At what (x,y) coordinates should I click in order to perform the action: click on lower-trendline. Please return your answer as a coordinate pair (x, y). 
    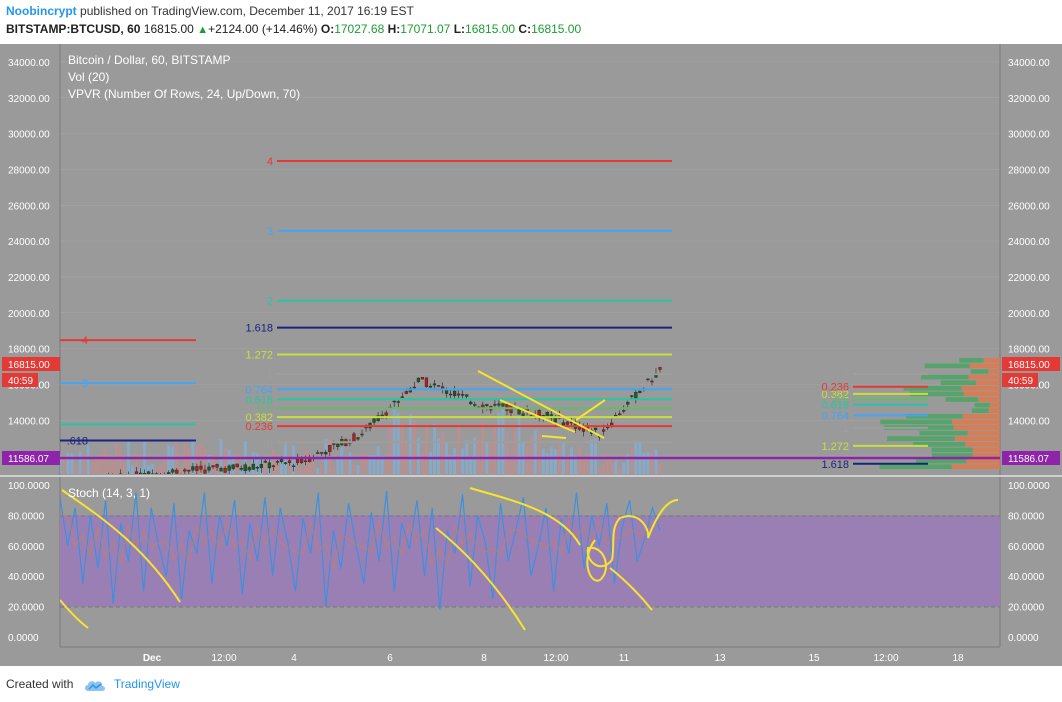
    Looking at the image, I should click on (537, 416).